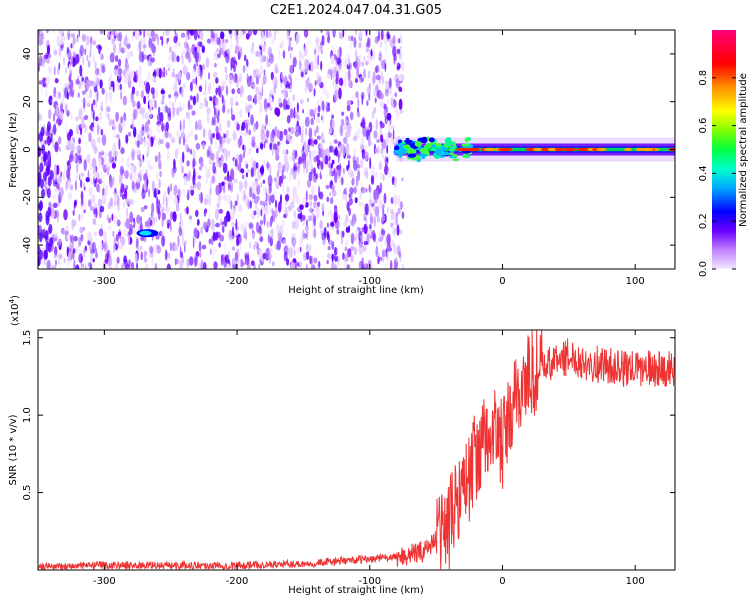 Image resolution: width=750 pixels, height=600 pixels. Describe the element at coordinates (502, 581) in the screenshot. I see `x-tick-label: 0` at that location.